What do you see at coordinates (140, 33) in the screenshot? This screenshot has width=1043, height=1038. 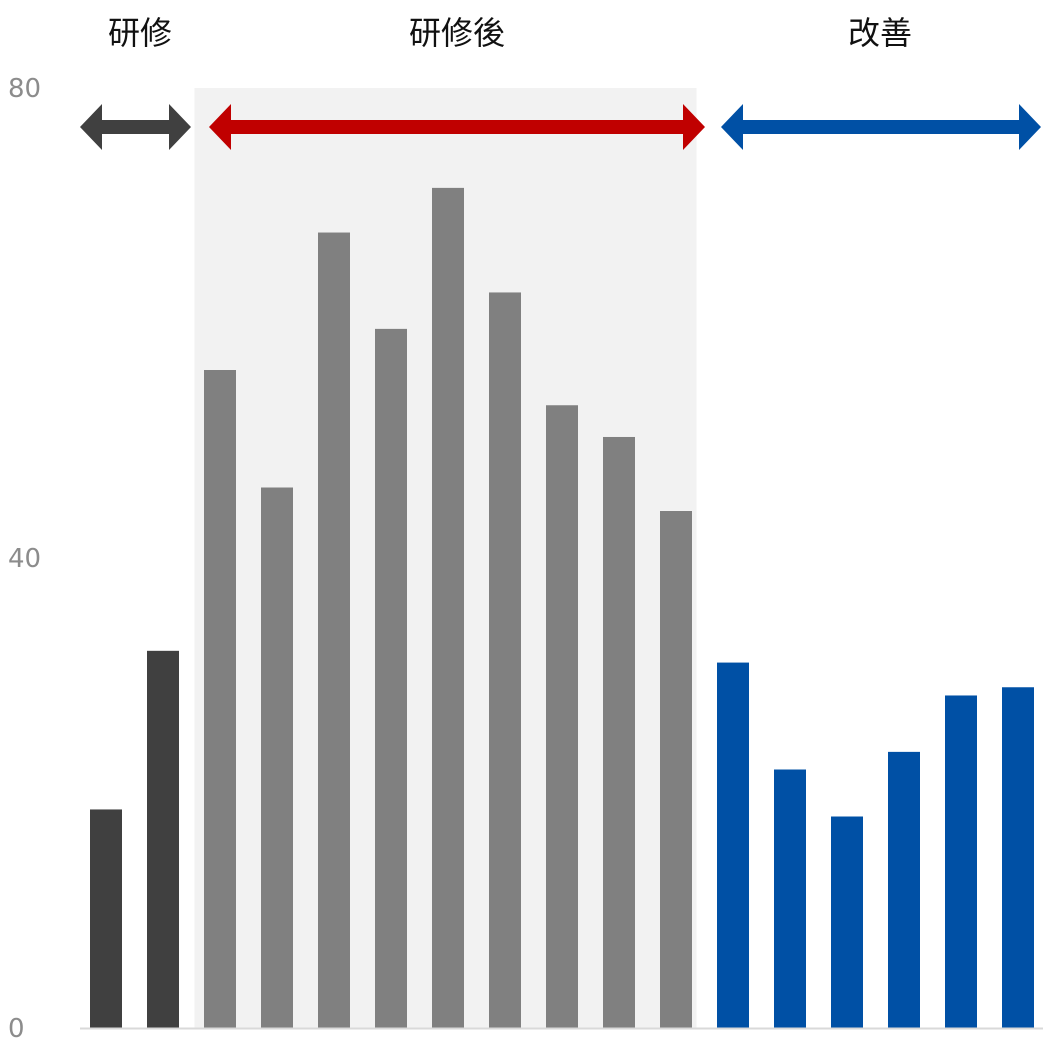 I see `phase-label-0: 研修` at bounding box center [140, 33].